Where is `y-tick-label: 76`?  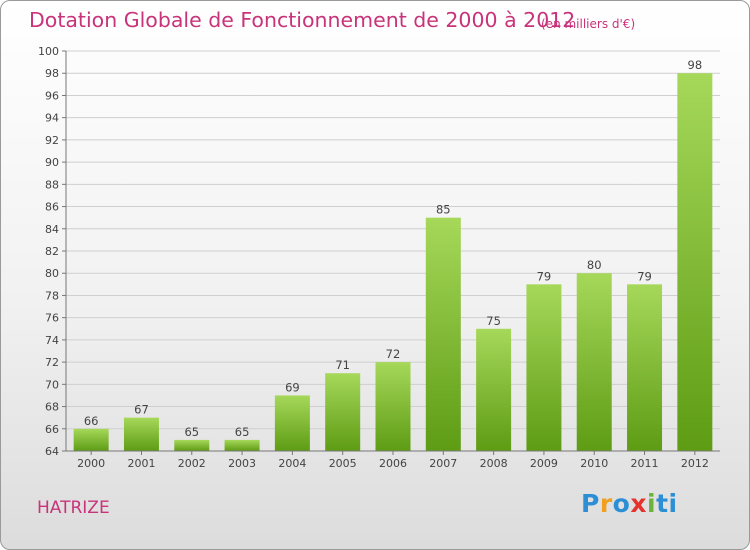 y-tick-label: 76 is located at coordinates (52, 318).